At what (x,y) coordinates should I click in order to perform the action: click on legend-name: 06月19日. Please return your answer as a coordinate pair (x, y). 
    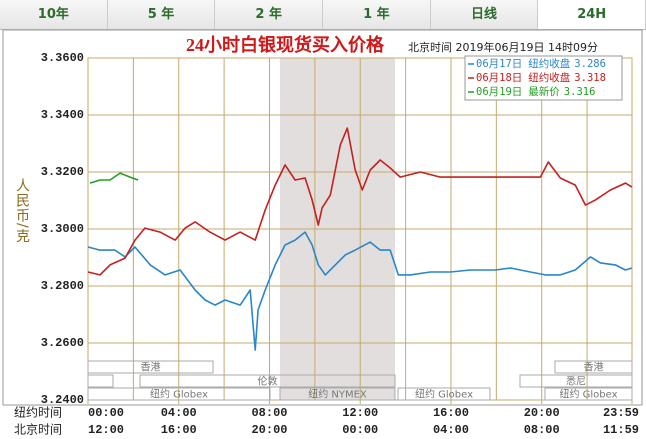
    Looking at the image, I should click on (499, 92).